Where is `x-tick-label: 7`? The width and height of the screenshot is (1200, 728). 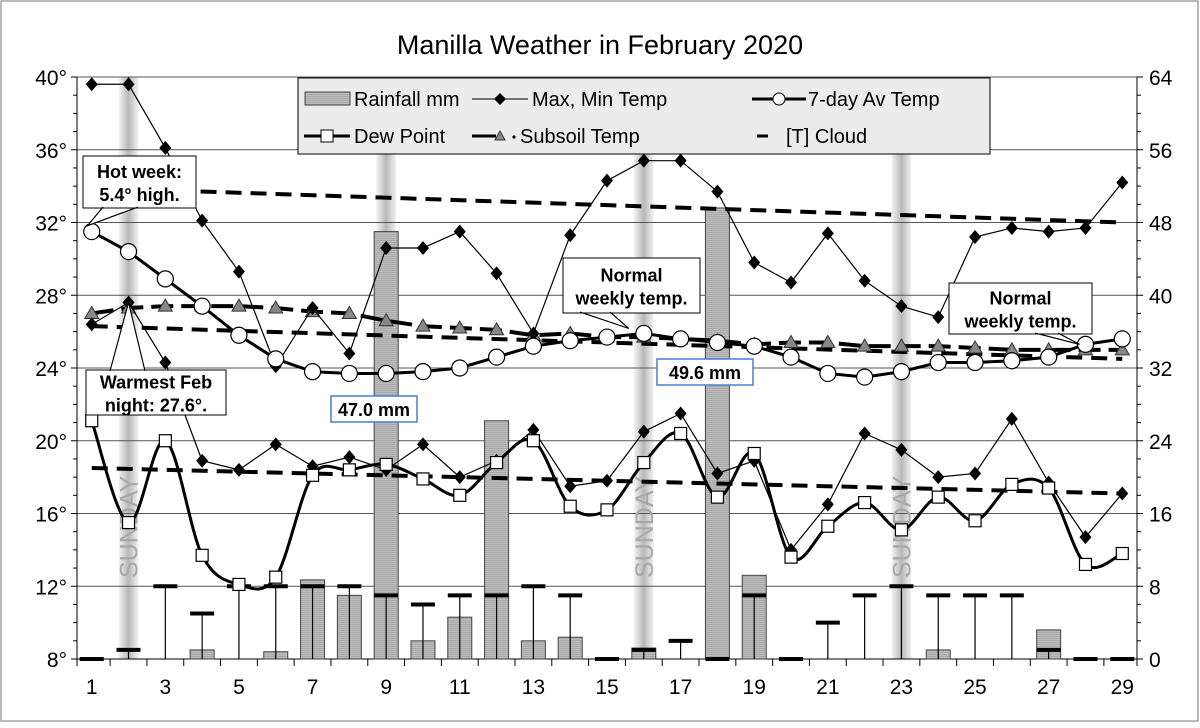 x-tick-label: 7 is located at coordinates (313, 687).